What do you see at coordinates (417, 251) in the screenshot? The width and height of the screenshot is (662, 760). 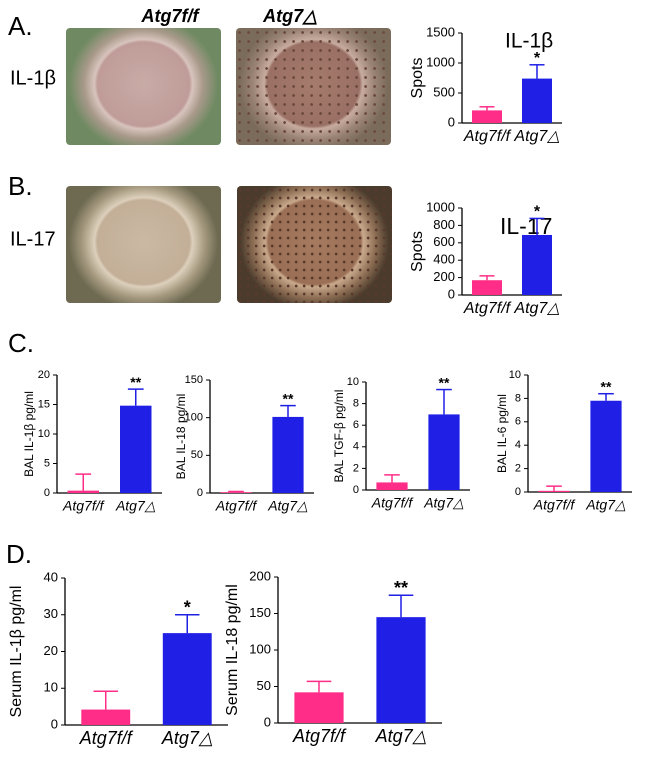 I see `y-axis-label: Spots` at bounding box center [417, 251].